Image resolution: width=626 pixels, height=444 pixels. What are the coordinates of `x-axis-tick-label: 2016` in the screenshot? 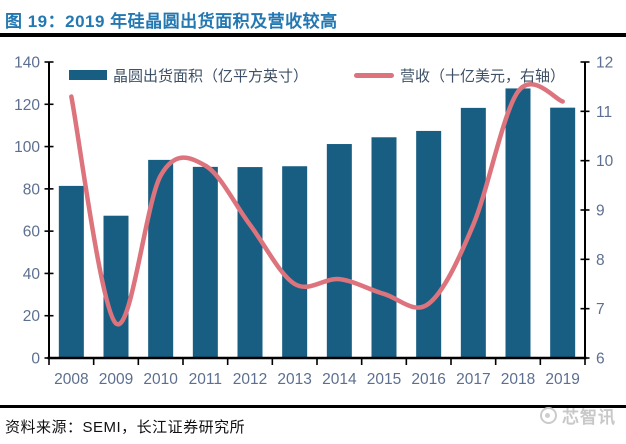 It's located at (428, 379).